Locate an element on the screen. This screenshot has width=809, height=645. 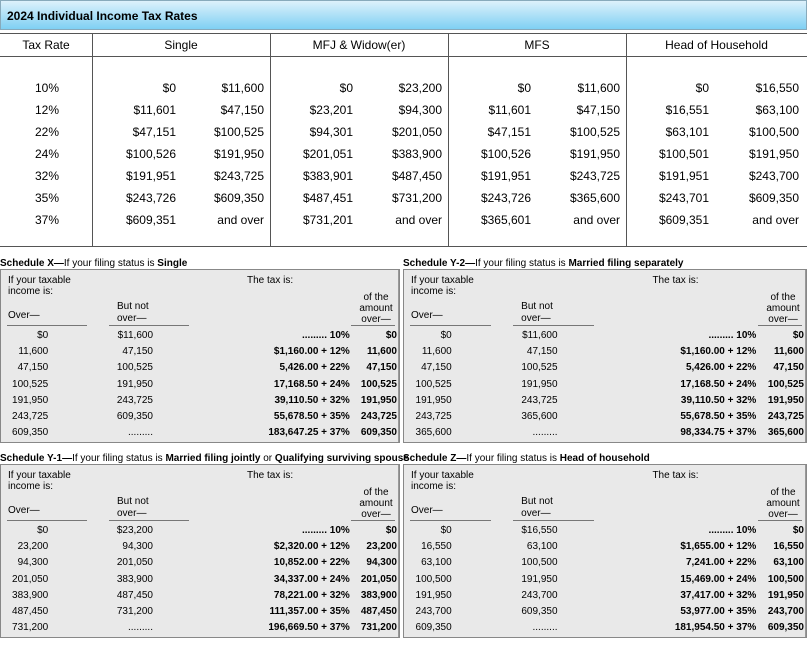
amount-over-value: 63,100 is located at coordinates (788, 563).